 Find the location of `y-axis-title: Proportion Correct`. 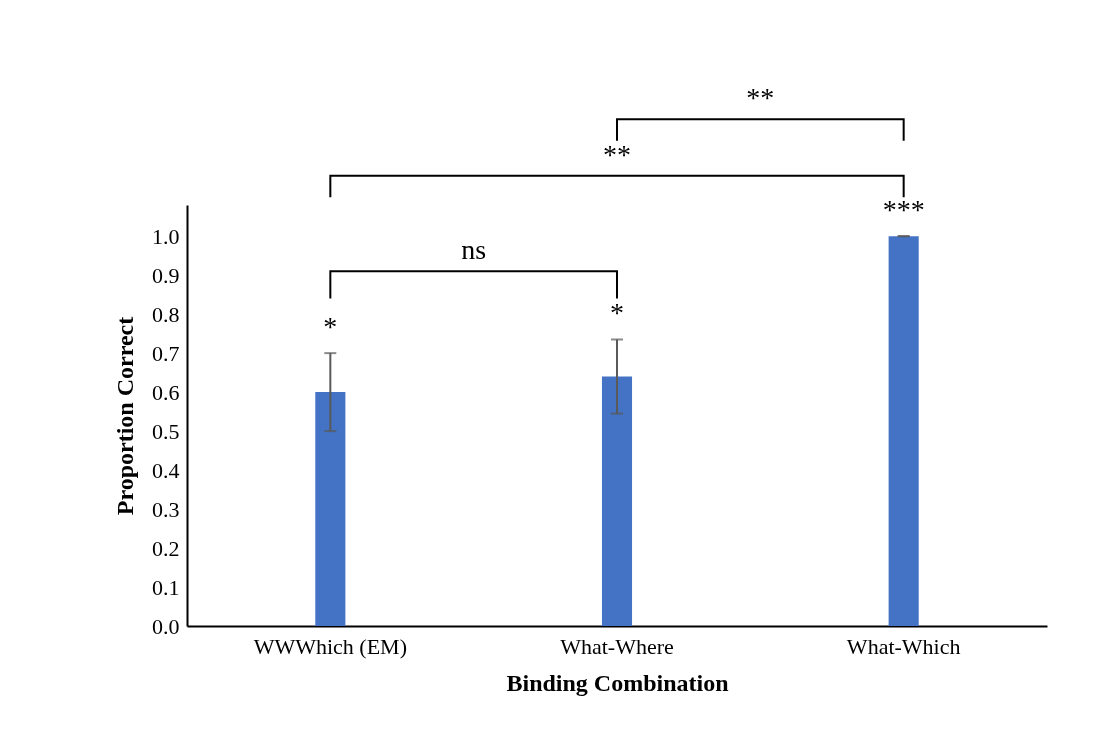

y-axis-title: Proportion Correct is located at coordinates (125, 416).